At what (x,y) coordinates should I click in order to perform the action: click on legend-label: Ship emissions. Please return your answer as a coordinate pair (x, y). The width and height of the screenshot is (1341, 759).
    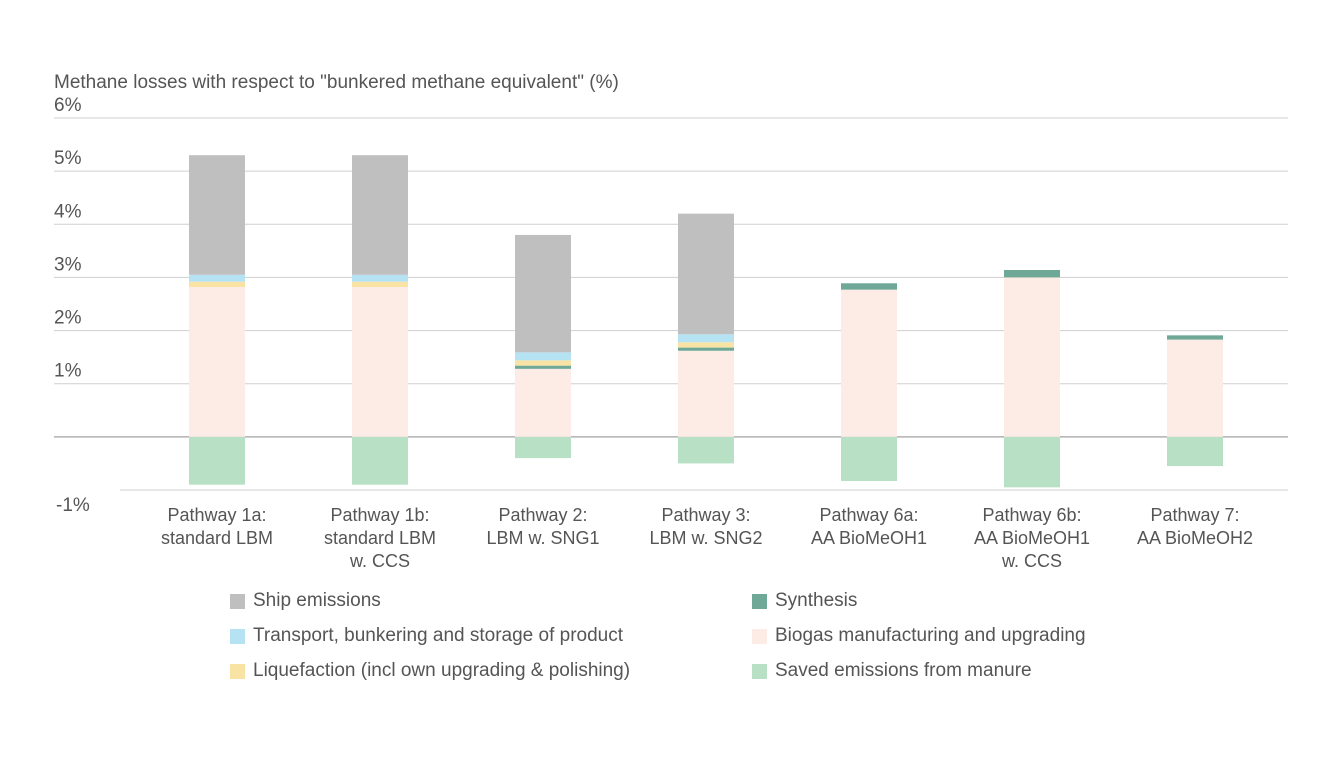
    Looking at the image, I should click on (317, 600).